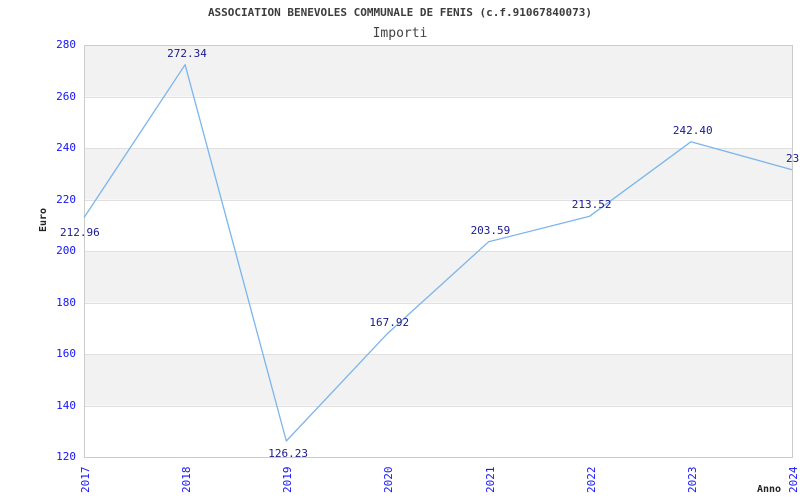  What do you see at coordinates (66, 456) in the screenshot?
I see `y-tick-label: 120` at bounding box center [66, 456].